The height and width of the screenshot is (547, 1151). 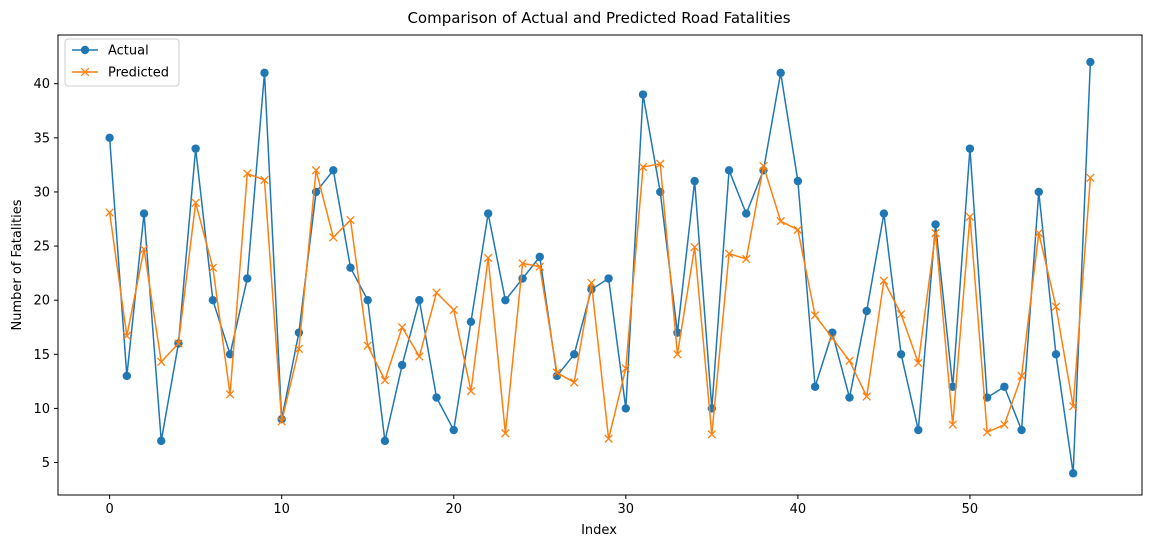 What do you see at coordinates (41, 301) in the screenshot?
I see `y-tick-label: 20` at bounding box center [41, 301].